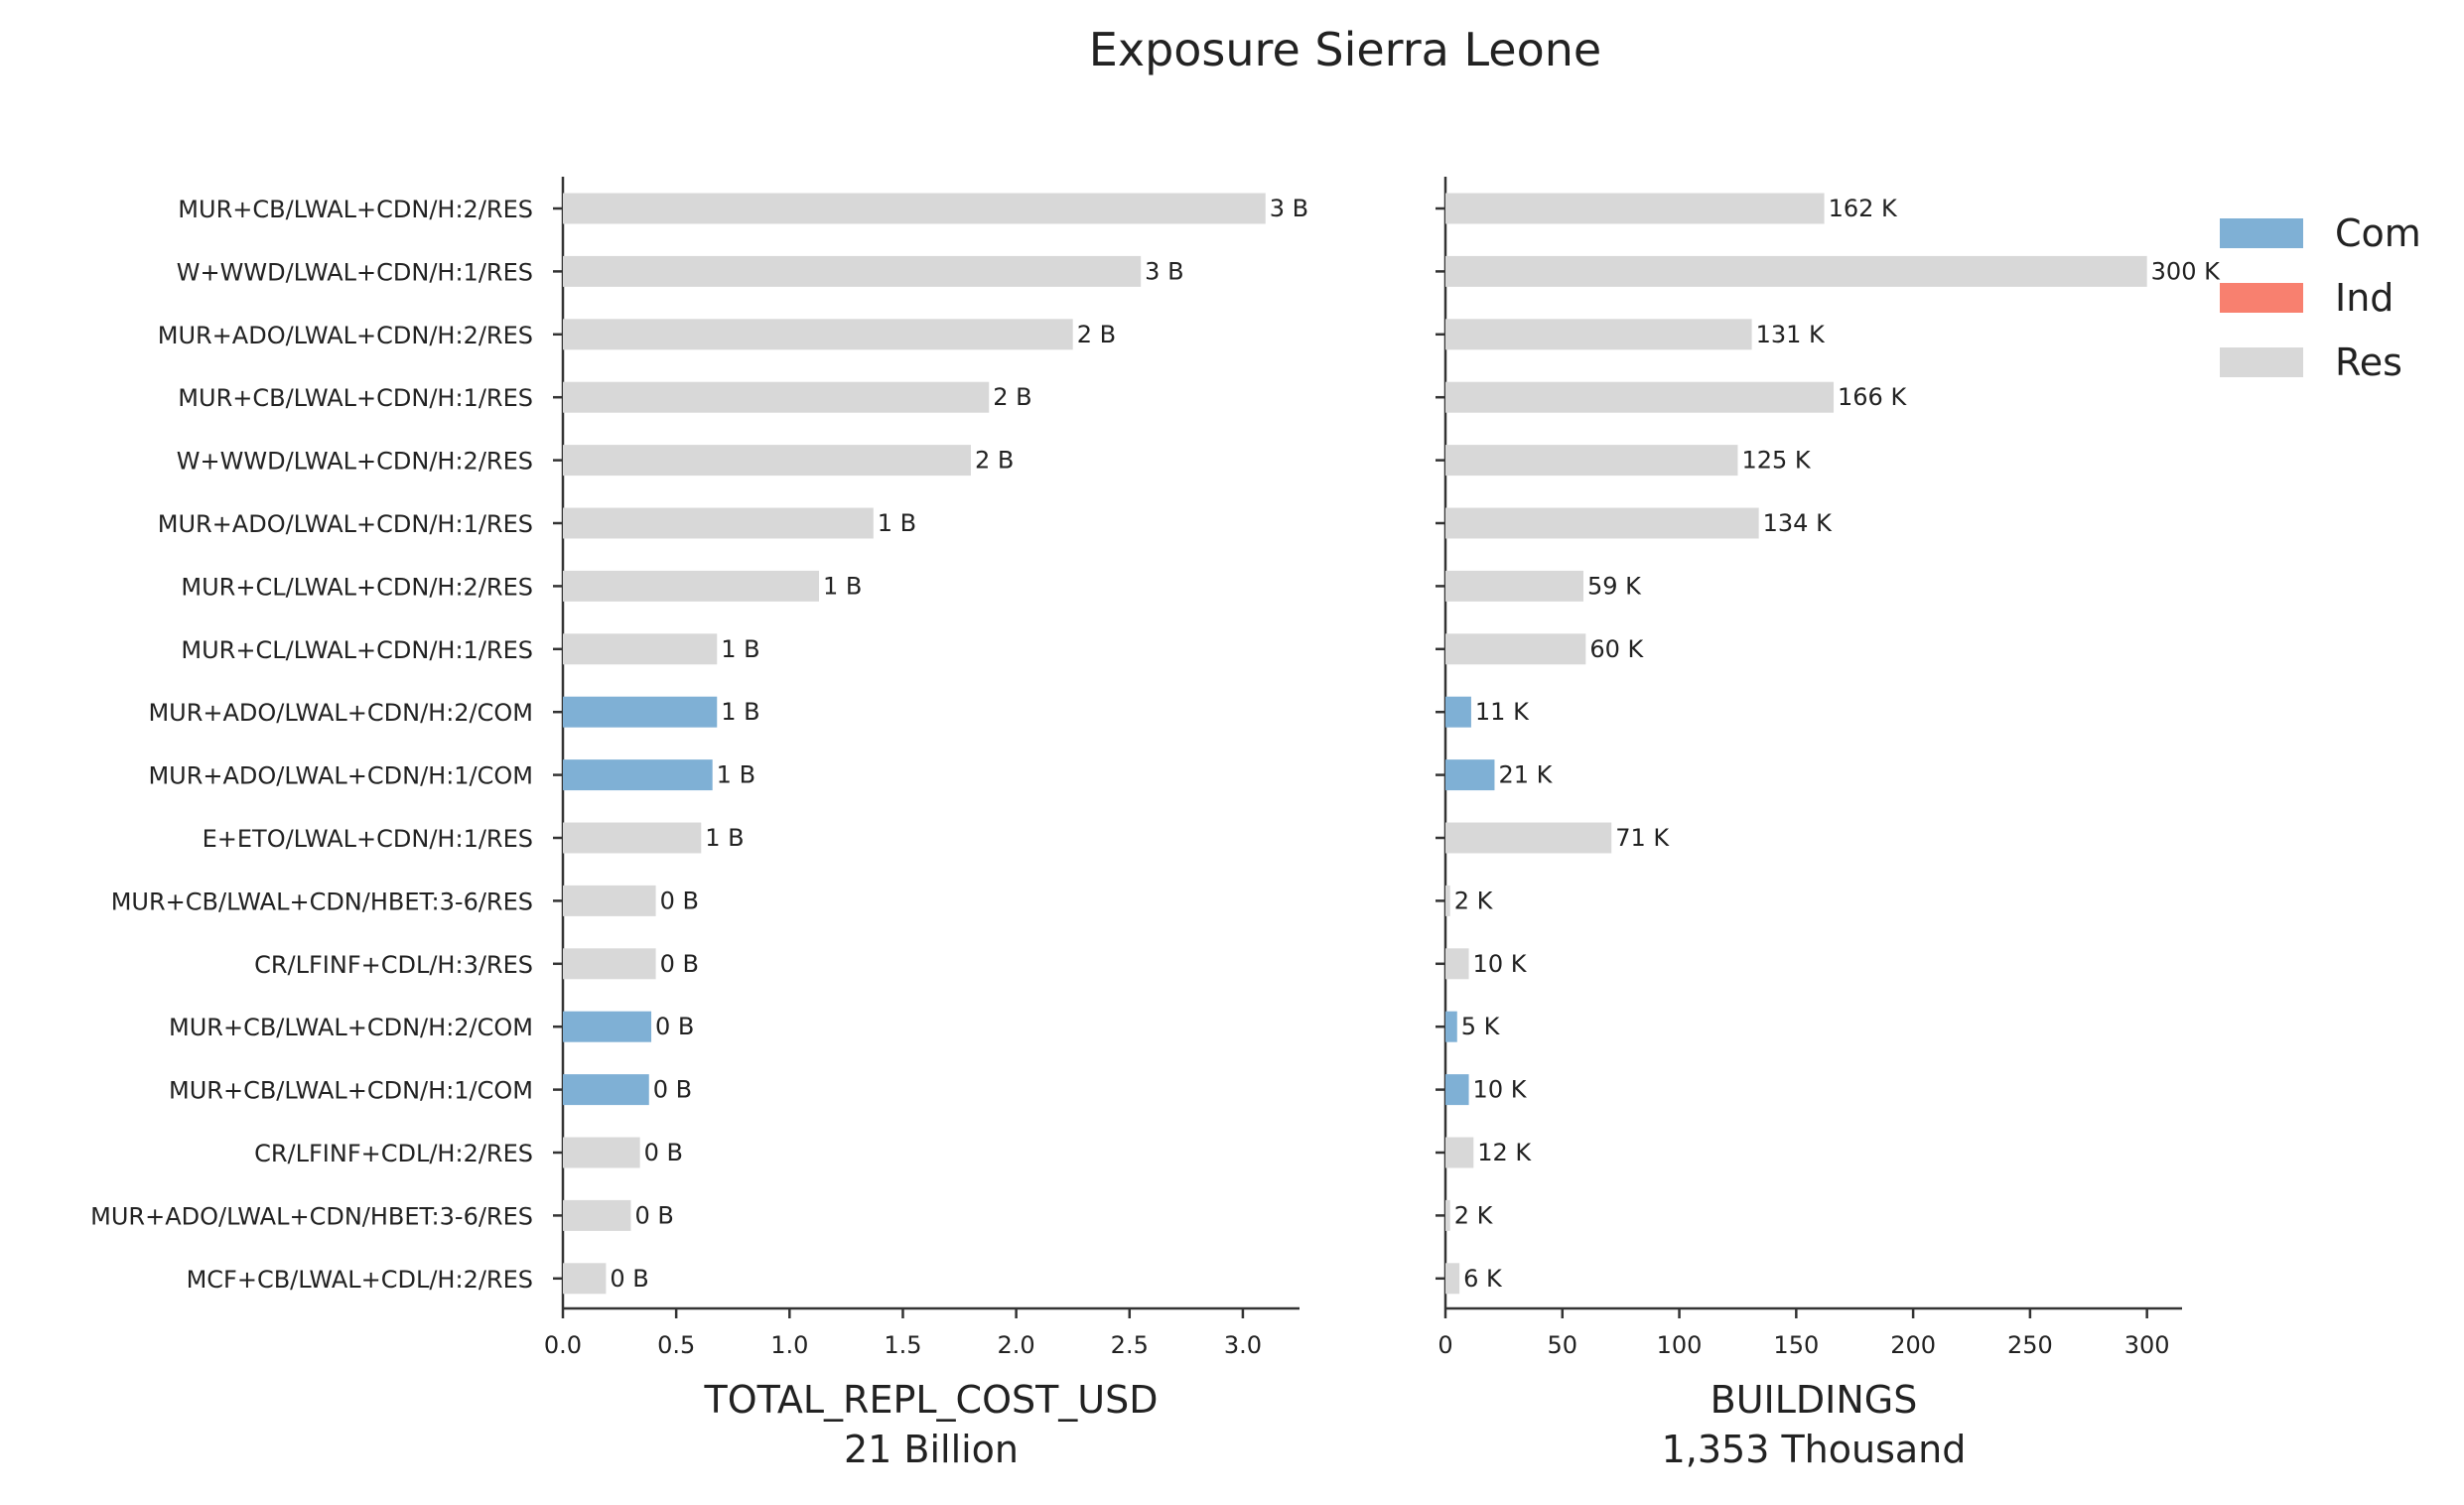 This screenshot has height=1505, width=2464. Describe the element at coordinates (1016, 1345) in the screenshot. I see `x-tick-label: 2.0` at that location.